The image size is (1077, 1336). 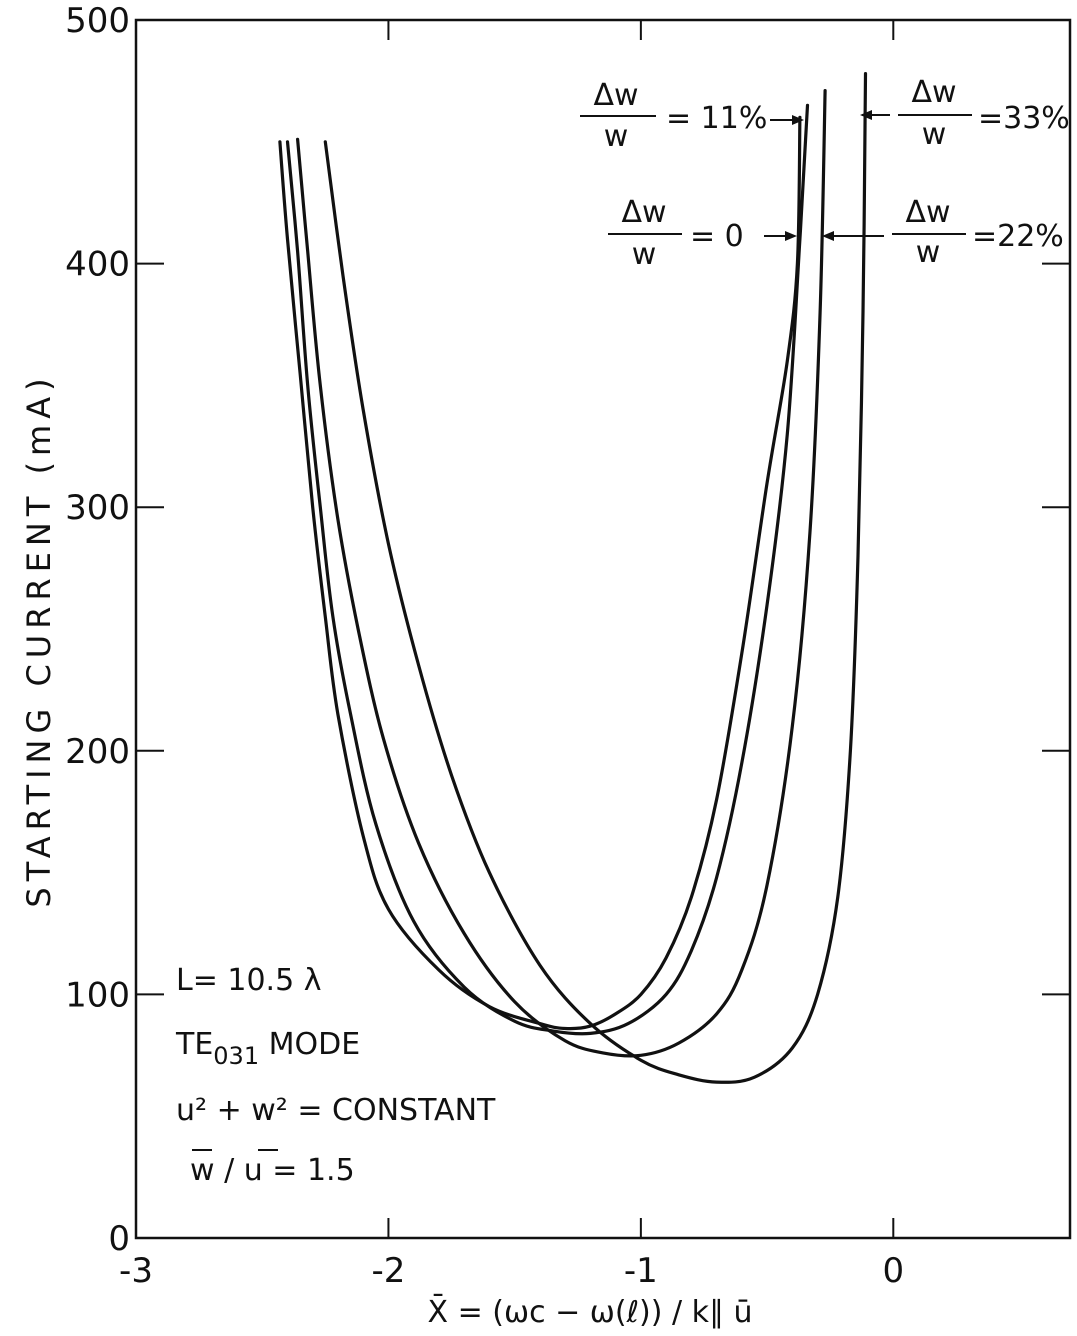 What do you see at coordinates (97, 508) in the screenshot?
I see `y-tick-label-3: 300` at bounding box center [97, 508].